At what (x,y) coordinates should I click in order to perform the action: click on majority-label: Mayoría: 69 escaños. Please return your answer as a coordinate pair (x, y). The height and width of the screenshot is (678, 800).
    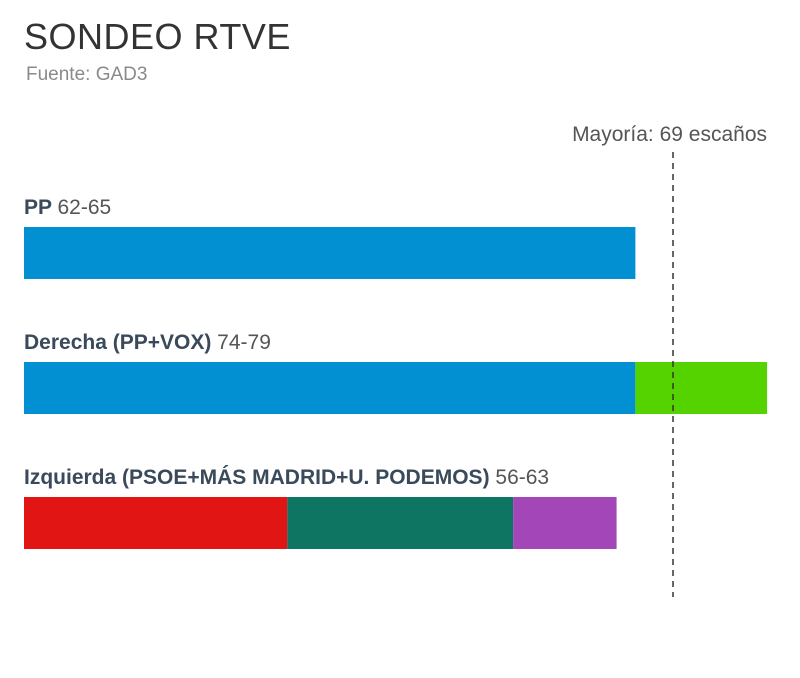
    Looking at the image, I should click on (669, 134).